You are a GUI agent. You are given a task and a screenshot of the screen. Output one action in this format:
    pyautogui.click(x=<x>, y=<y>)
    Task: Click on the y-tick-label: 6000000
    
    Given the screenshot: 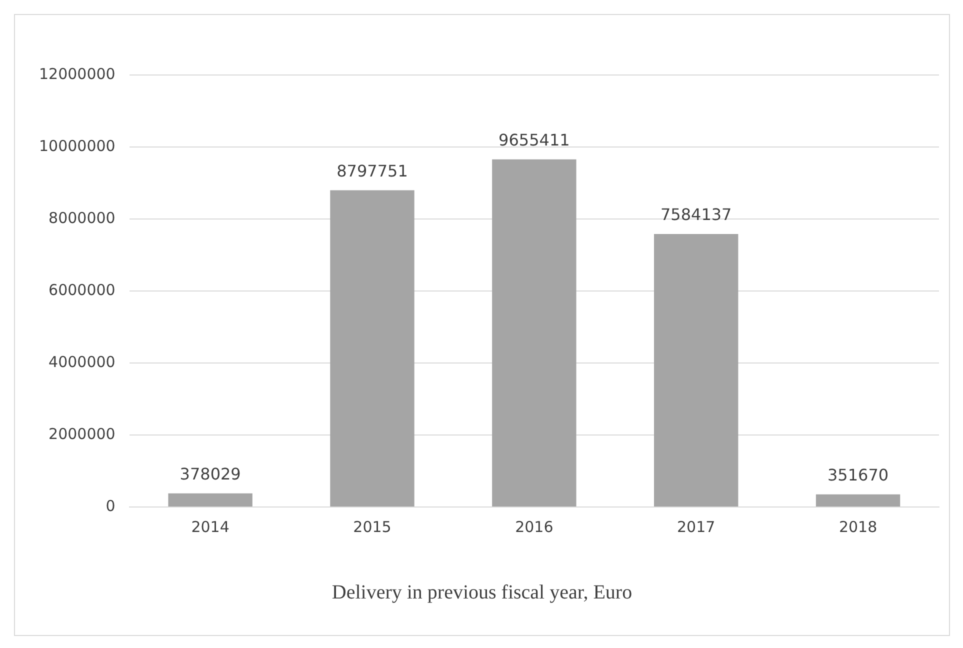 What is the action you would take?
    pyautogui.click(x=82, y=289)
    